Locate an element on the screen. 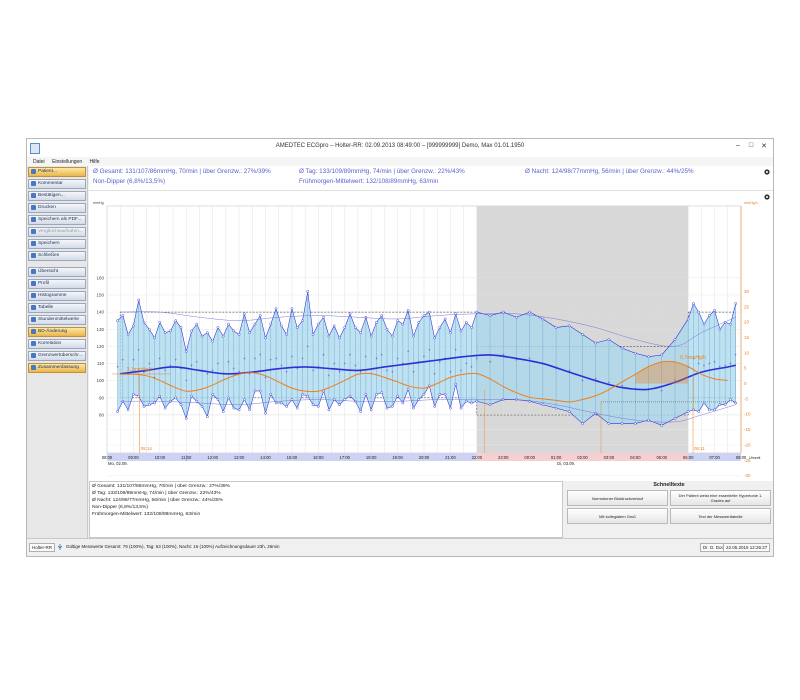 The height and width of the screenshot is (700, 800). night-axis-strip is located at coordinates (582, 457).